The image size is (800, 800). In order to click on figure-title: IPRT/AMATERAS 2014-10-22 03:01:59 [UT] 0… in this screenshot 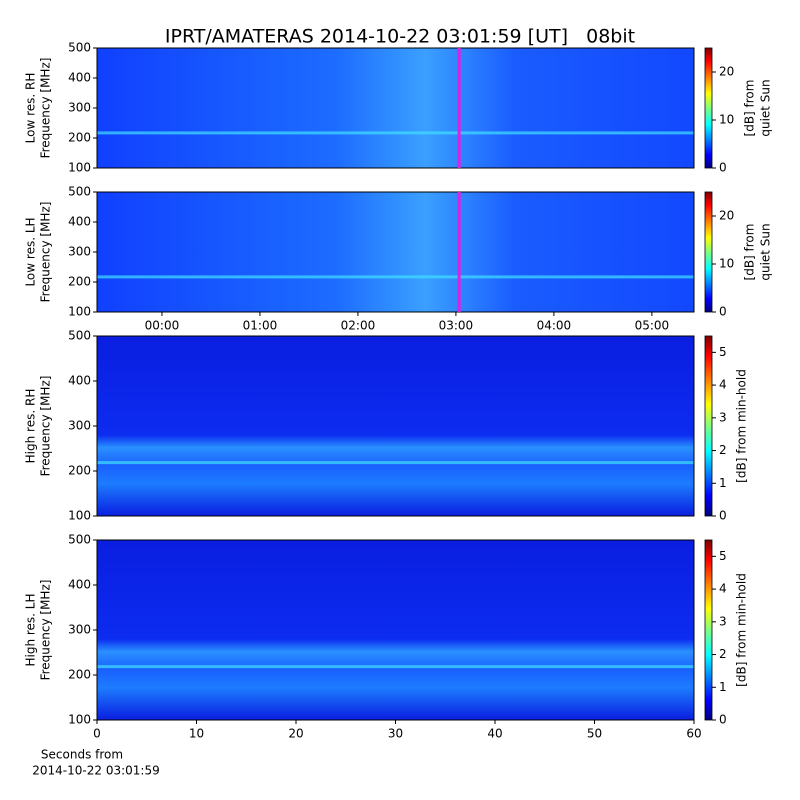, I will do `click(400, 37)`.